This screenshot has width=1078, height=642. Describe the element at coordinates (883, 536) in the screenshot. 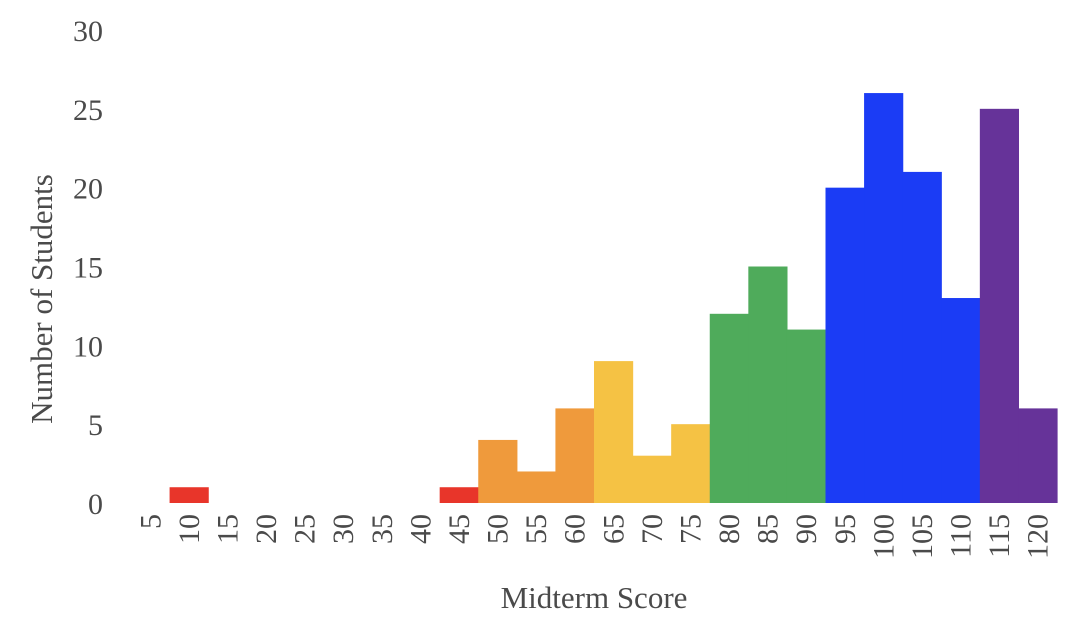

I see `x-tick-label: 100` at that location.